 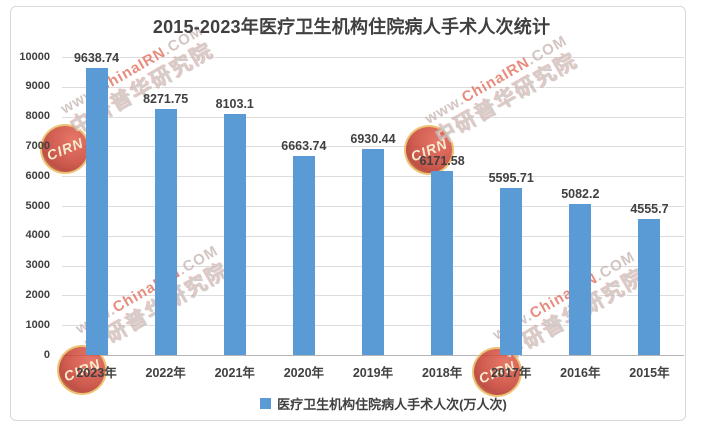 I want to click on bar-column: 4555.7, so click(x=649, y=206).